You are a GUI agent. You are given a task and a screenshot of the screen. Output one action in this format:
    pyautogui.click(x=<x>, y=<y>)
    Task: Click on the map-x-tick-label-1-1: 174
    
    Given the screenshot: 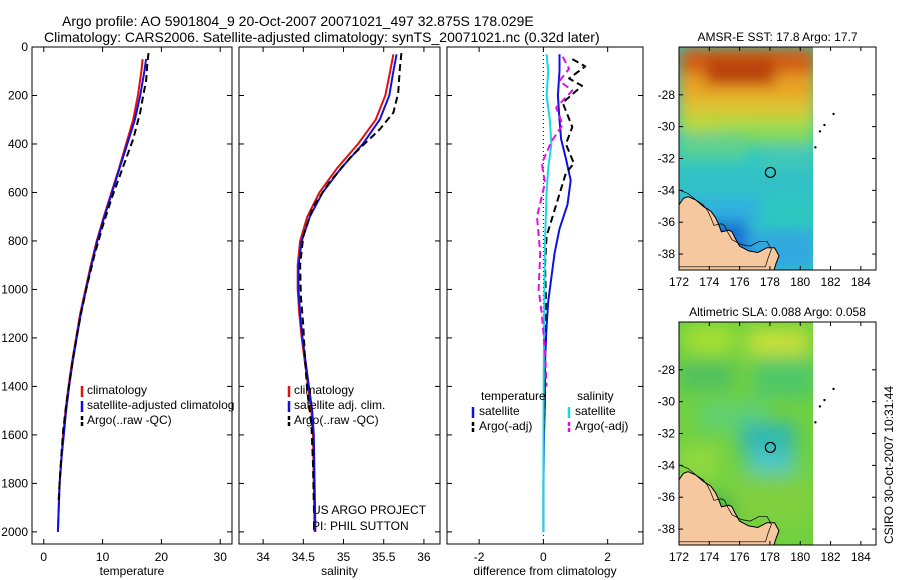 What is the action you would take?
    pyautogui.click(x=709, y=557)
    